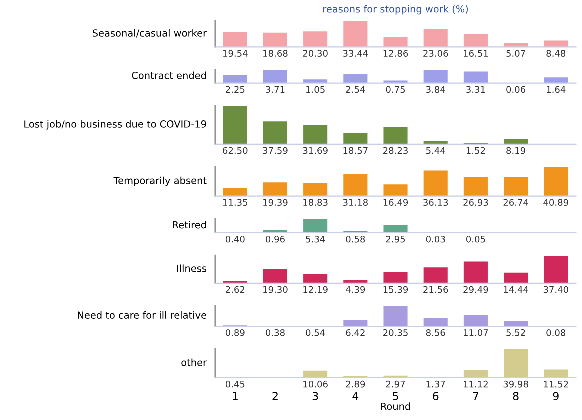 The image size is (582, 420). I want to click on data-label: 0.89, so click(235, 332).